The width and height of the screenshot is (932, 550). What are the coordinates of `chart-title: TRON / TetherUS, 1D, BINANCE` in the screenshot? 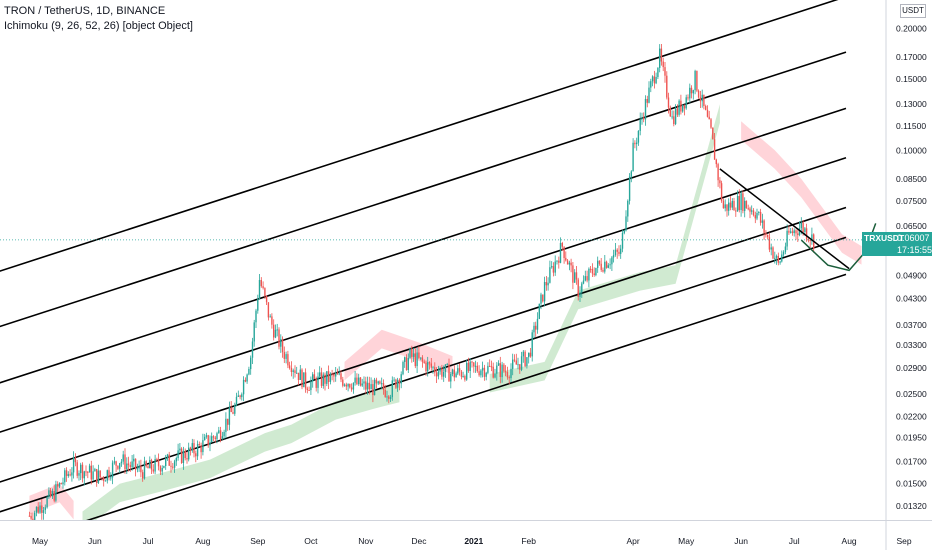 It's located at (85, 11).